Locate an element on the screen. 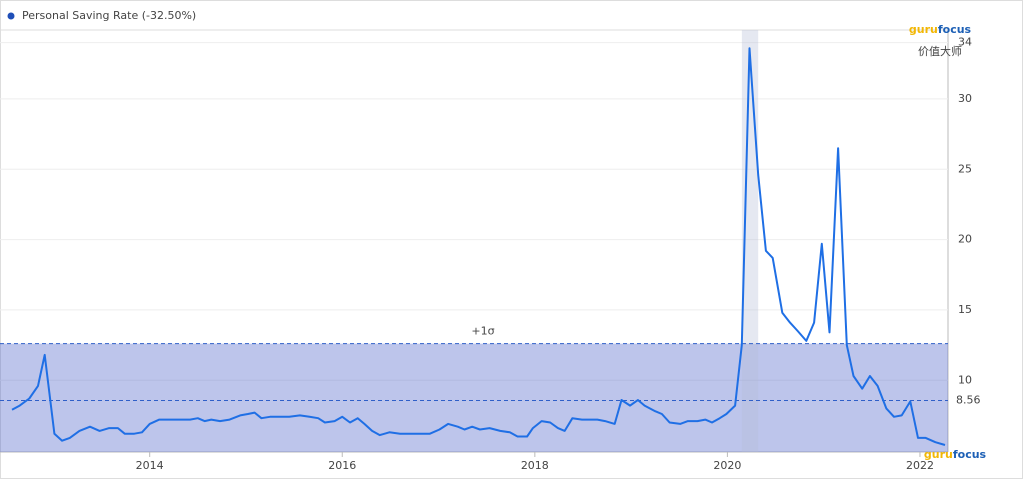 This screenshot has height=480, width=1024. y-tick-label: 15 is located at coordinates (965, 309).